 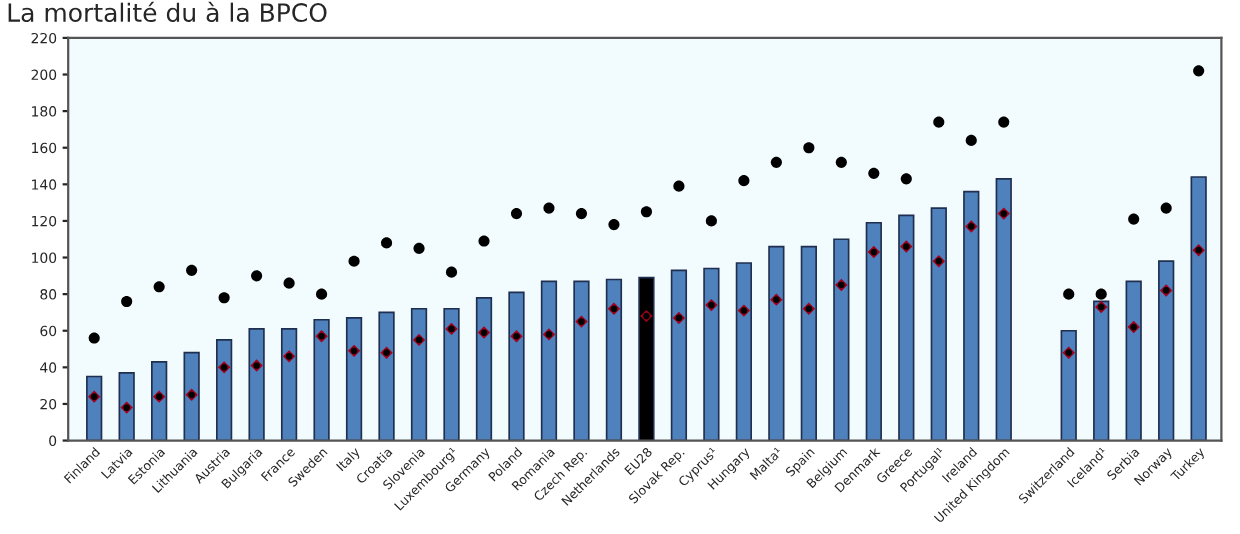 I want to click on chart-title: La mortalité du à la BPCO, so click(x=167, y=12).